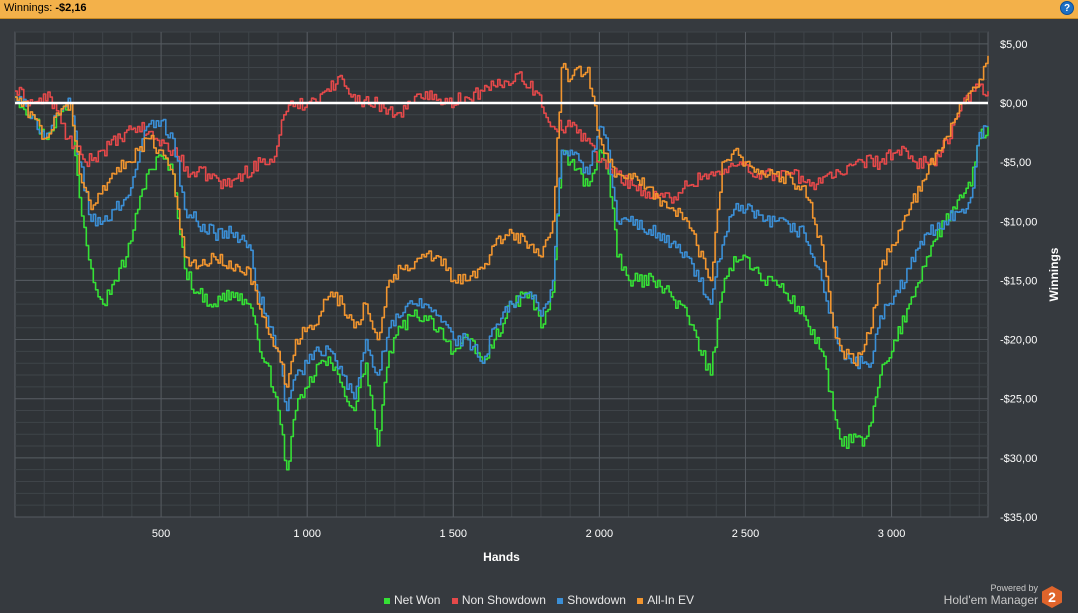 This screenshot has width=1078, height=613. I want to click on y-tick-label: -$25,00, so click(1018, 400).